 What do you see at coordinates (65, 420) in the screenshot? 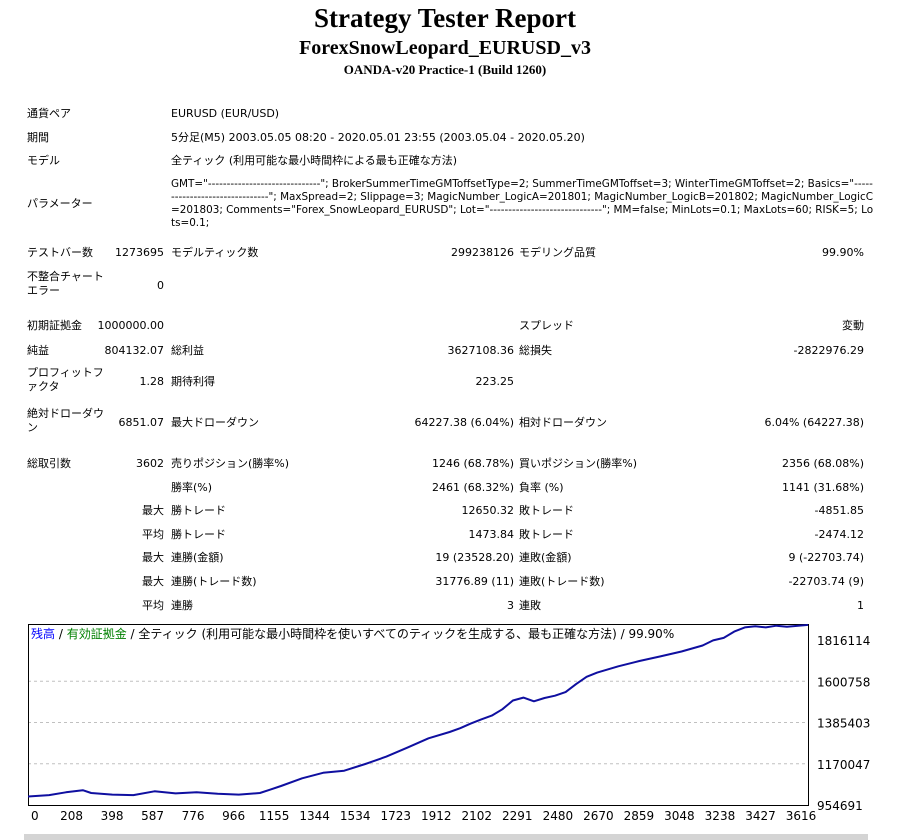
I see `absolute-drawdown-label: 絶対ドローダウン` at bounding box center [65, 420].